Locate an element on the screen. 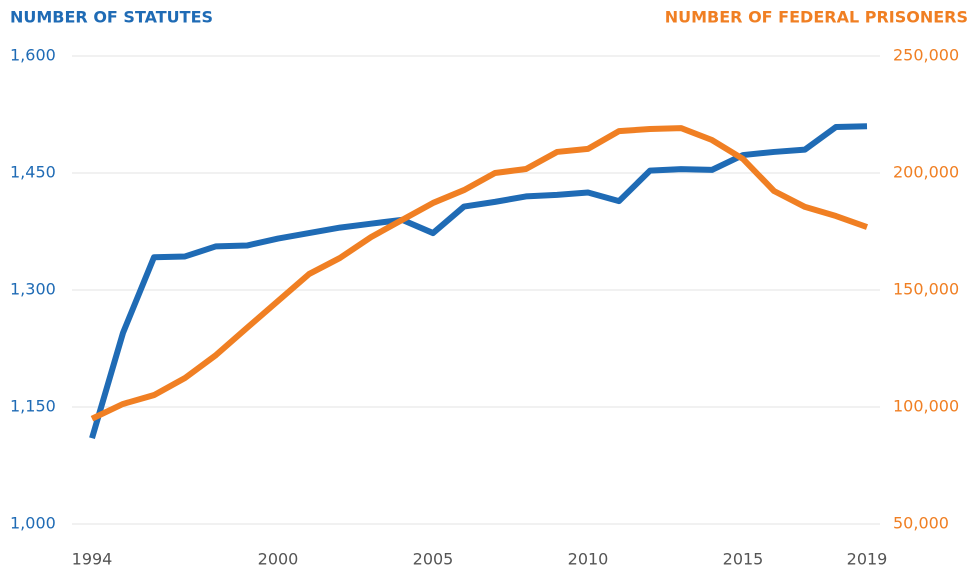 The image size is (971, 573). y2-tick-label: 100,000 is located at coordinates (926, 406).